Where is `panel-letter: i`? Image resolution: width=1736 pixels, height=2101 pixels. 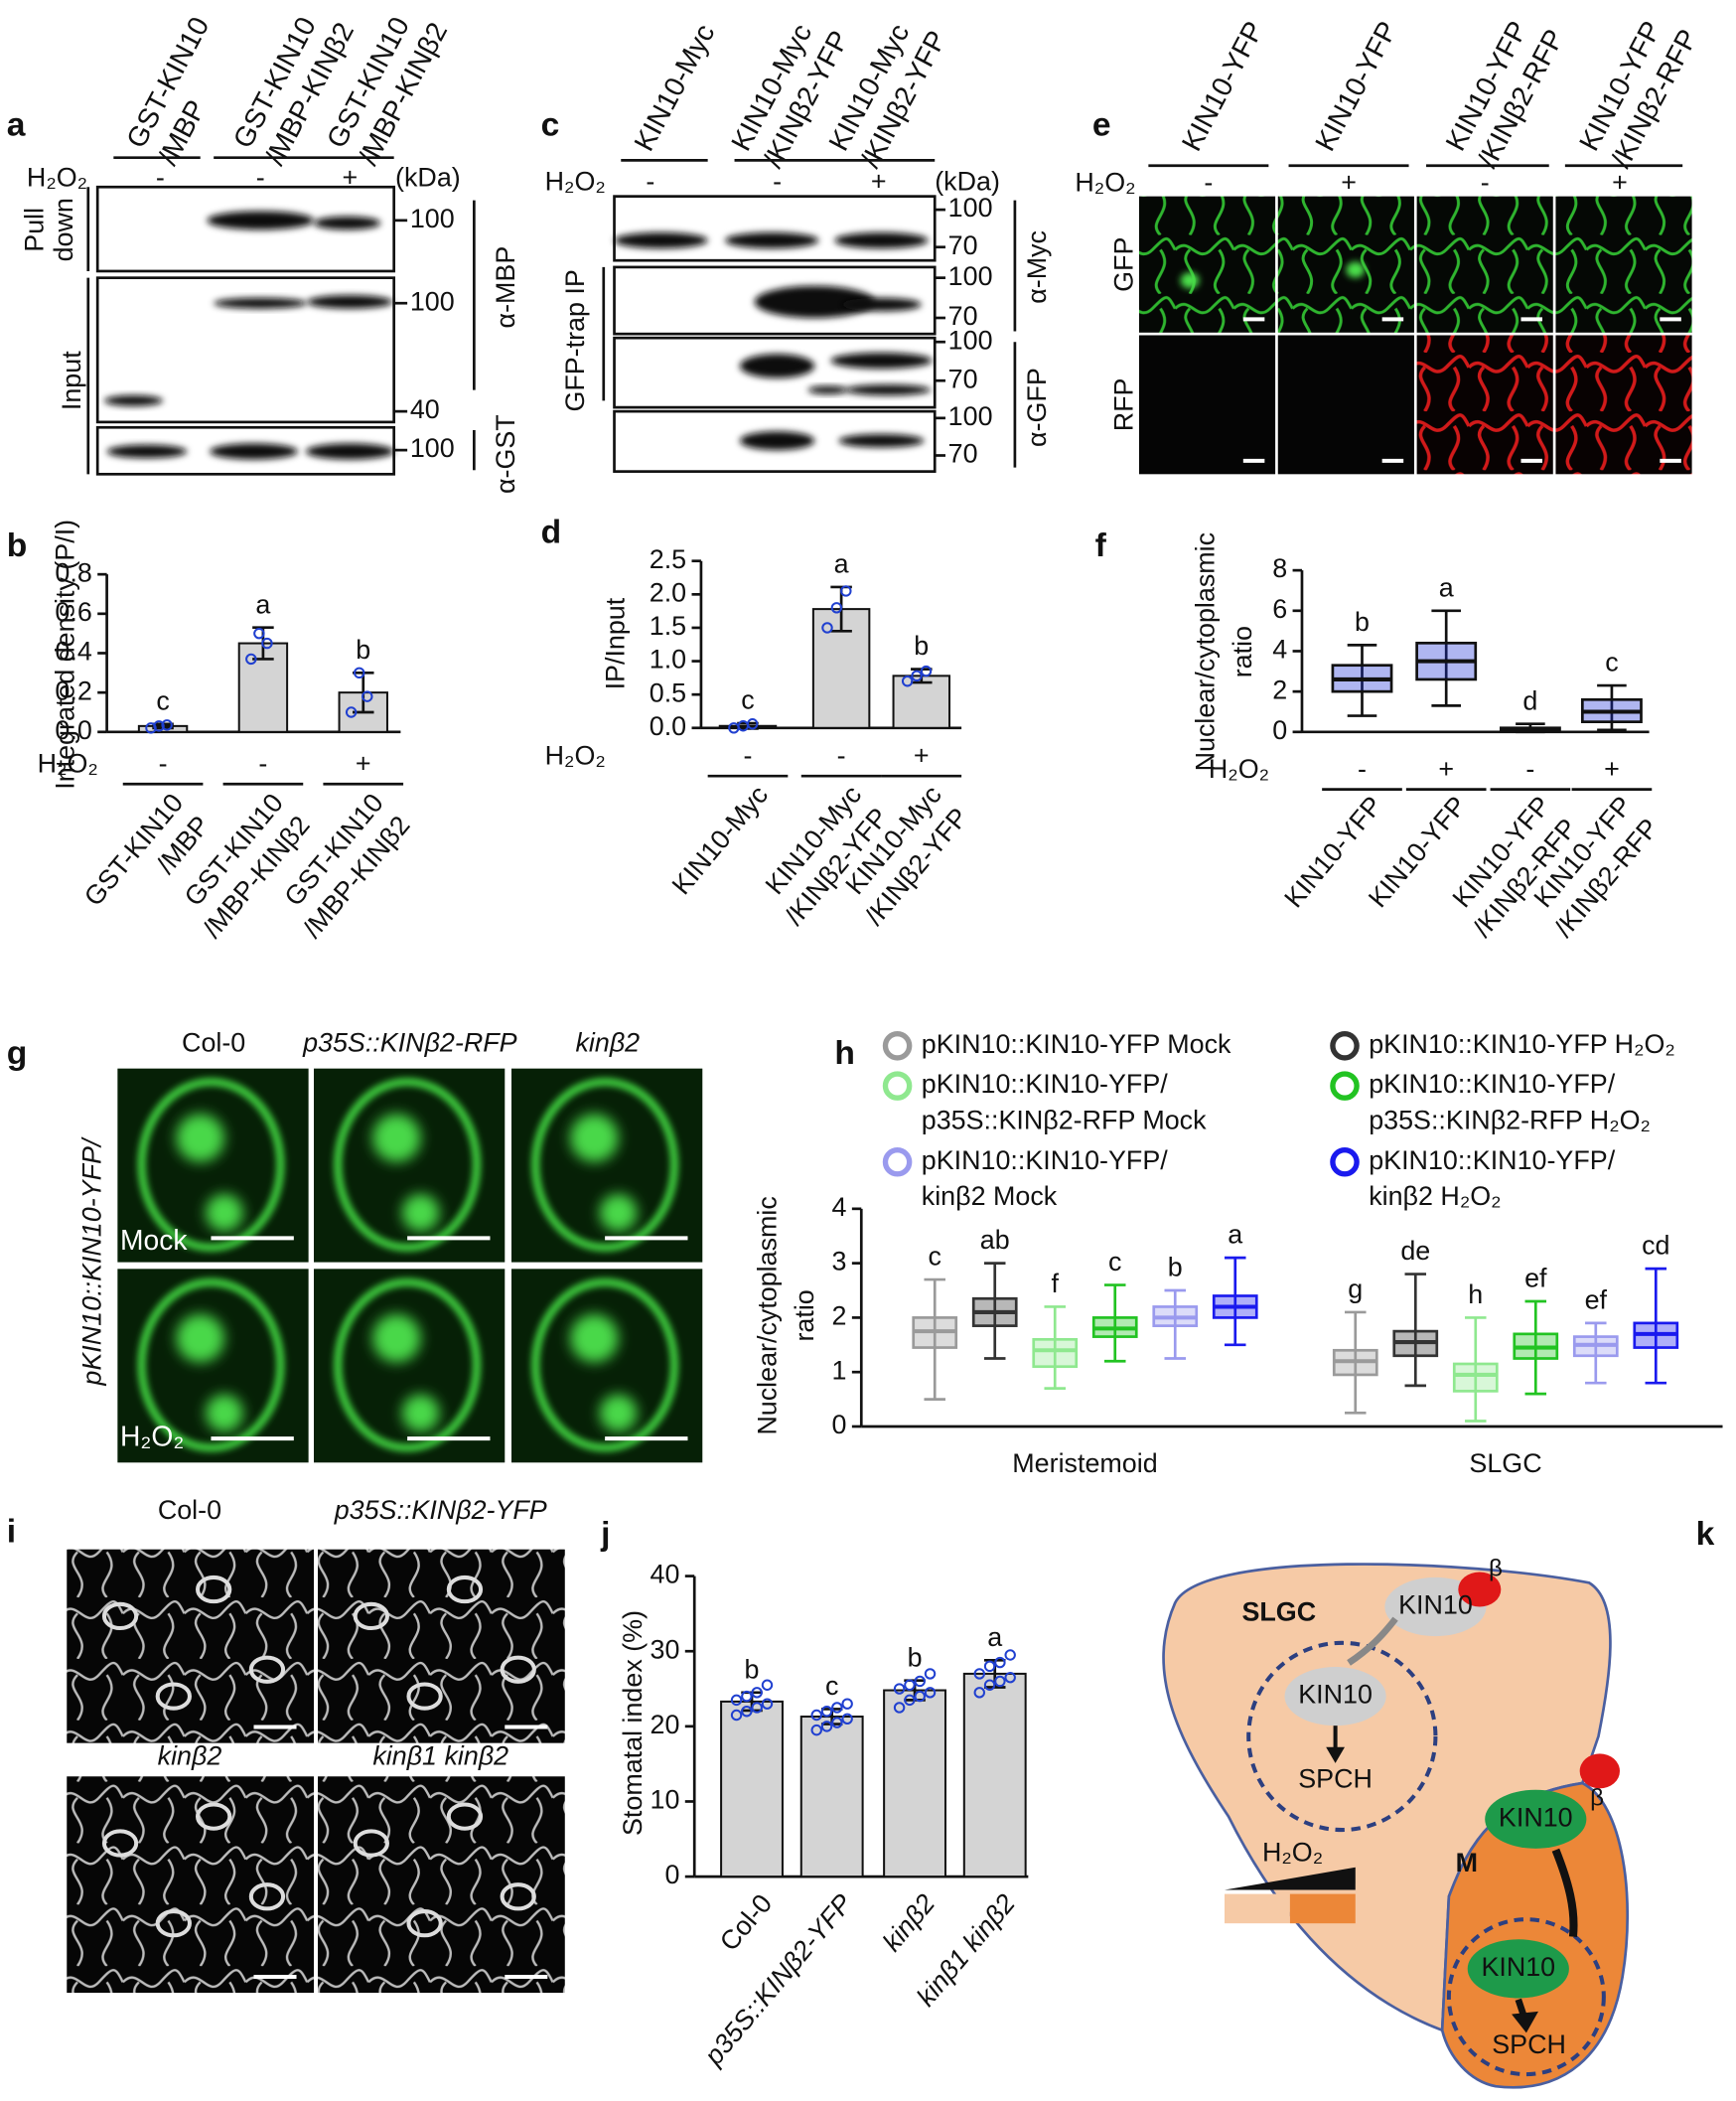
panel-letter: i is located at coordinates (11, 1531).